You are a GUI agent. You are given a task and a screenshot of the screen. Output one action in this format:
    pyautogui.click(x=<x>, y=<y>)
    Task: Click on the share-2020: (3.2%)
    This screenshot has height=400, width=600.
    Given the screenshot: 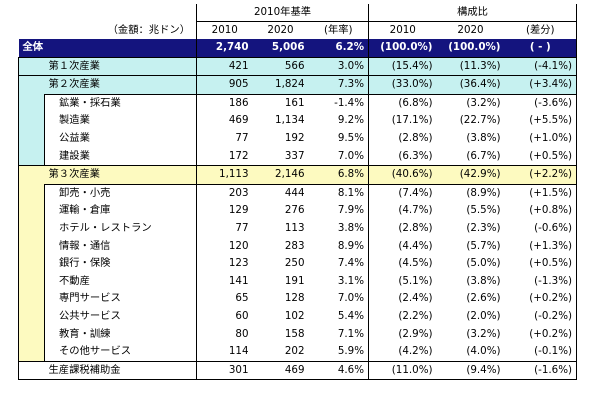 What is the action you would take?
    pyautogui.click(x=470, y=103)
    